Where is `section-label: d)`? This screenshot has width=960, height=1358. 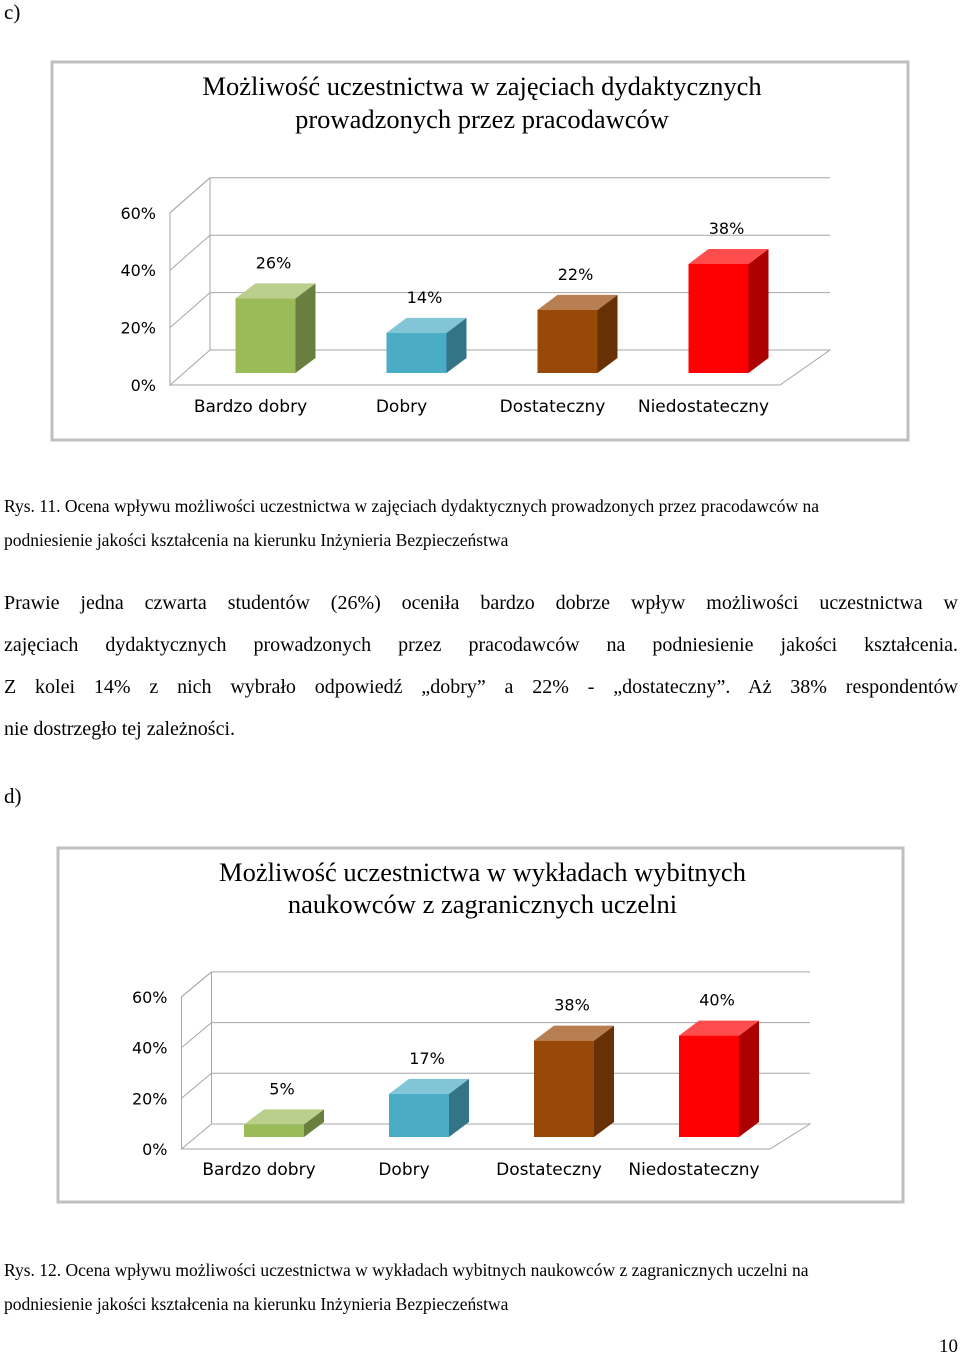 section-label: d) is located at coordinates (13, 796).